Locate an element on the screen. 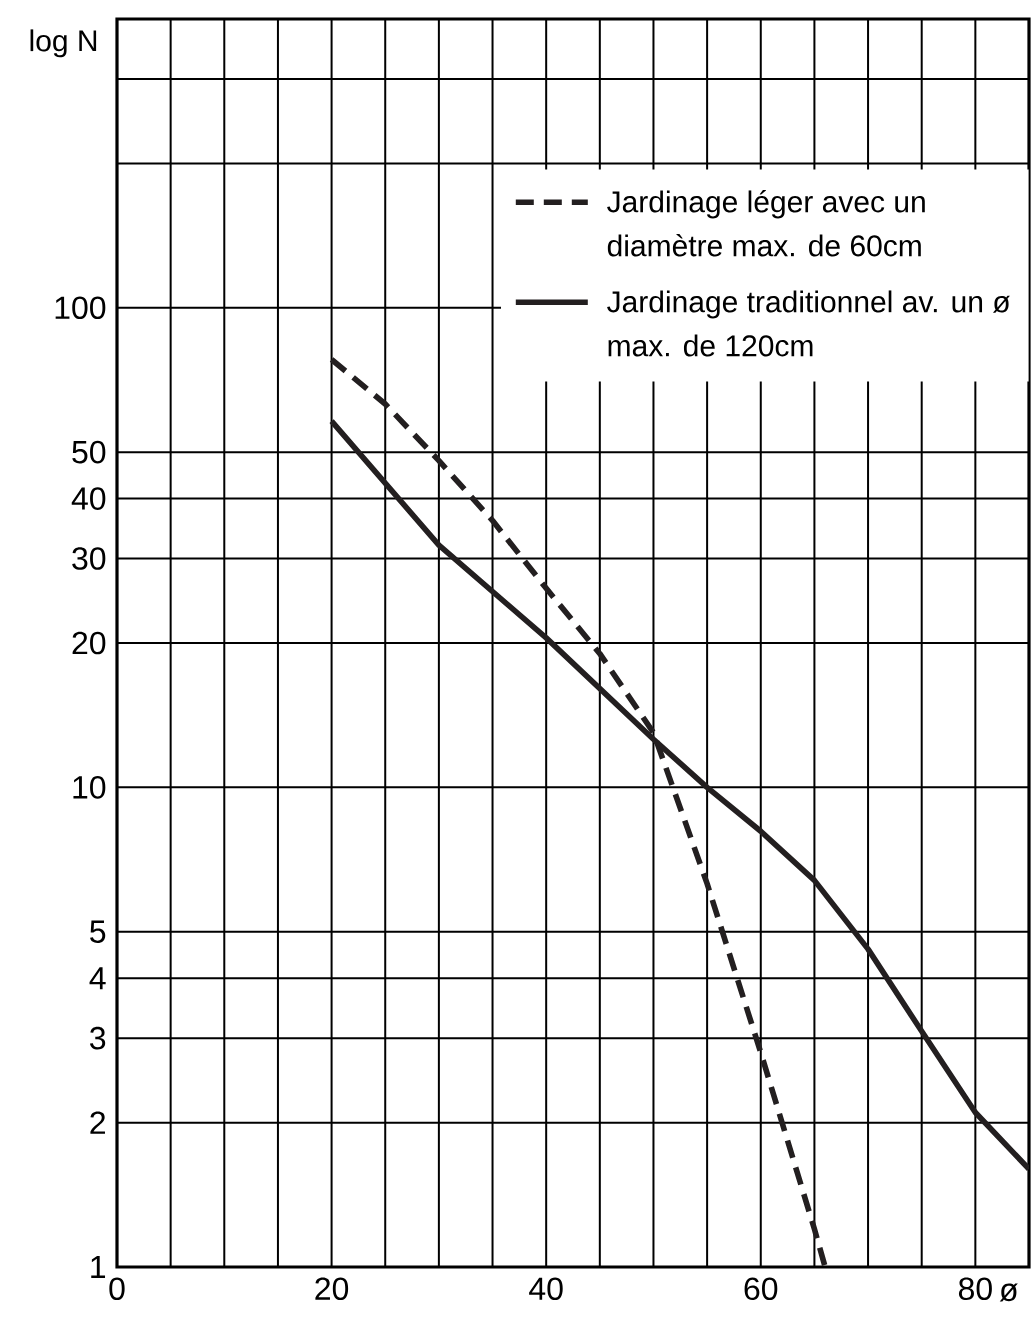 The width and height of the screenshot is (1035, 1317). y-tick-label: 3 is located at coordinates (98, 1038).